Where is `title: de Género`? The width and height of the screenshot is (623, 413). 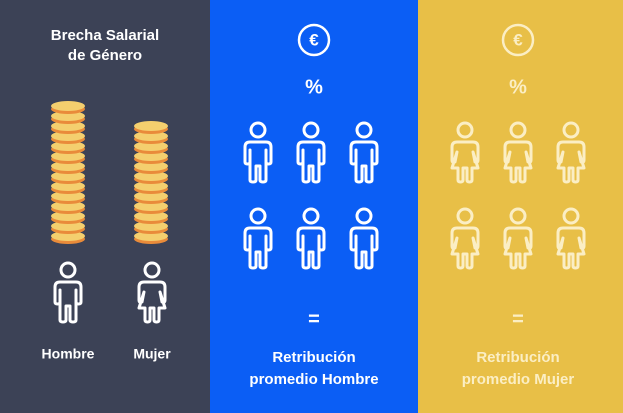
title: de Género is located at coordinates (105, 55).